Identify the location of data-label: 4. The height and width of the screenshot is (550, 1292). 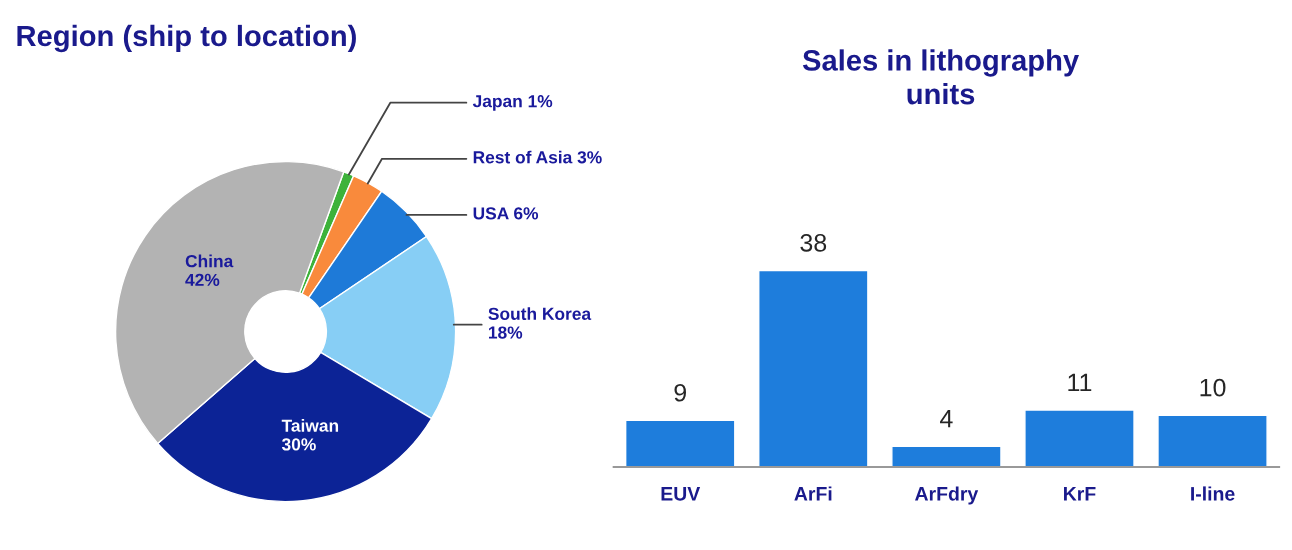
(946, 419).